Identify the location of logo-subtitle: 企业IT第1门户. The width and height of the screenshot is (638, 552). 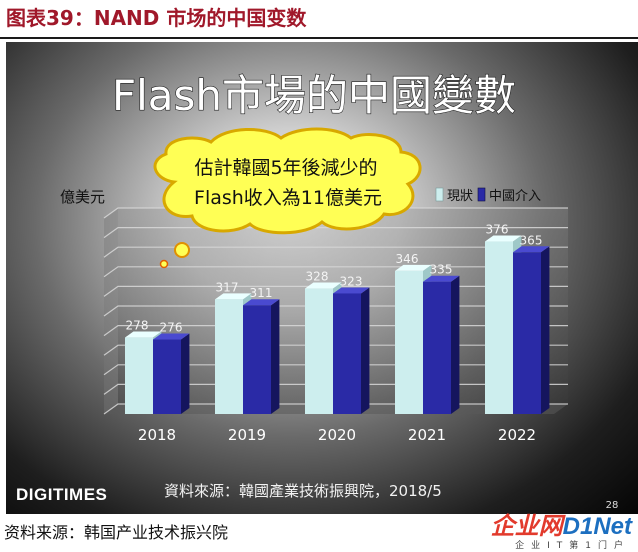
(572, 546).